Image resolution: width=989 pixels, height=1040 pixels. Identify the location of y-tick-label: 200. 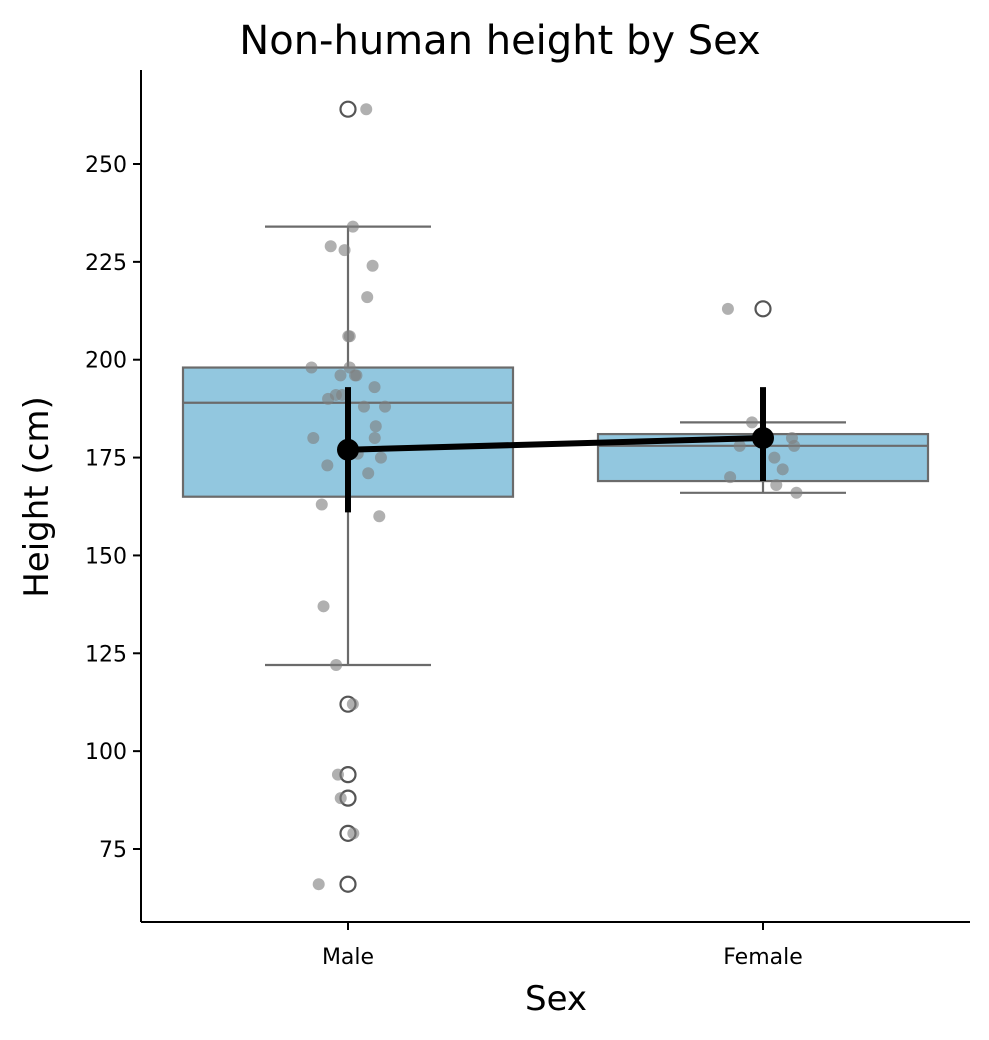
(106, 361).